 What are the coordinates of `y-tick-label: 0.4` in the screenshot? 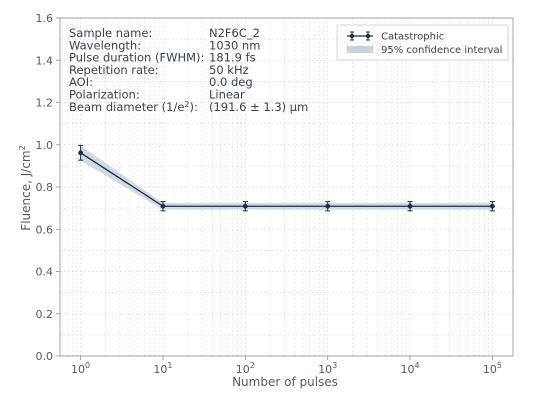 It's located at (45, 272).